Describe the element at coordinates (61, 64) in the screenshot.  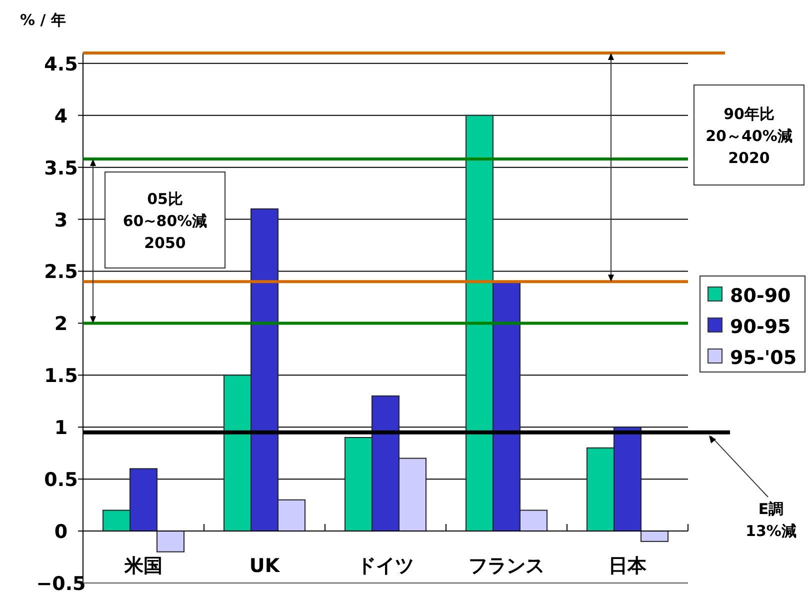
I see `y-tick-label: 4.5` at that location.